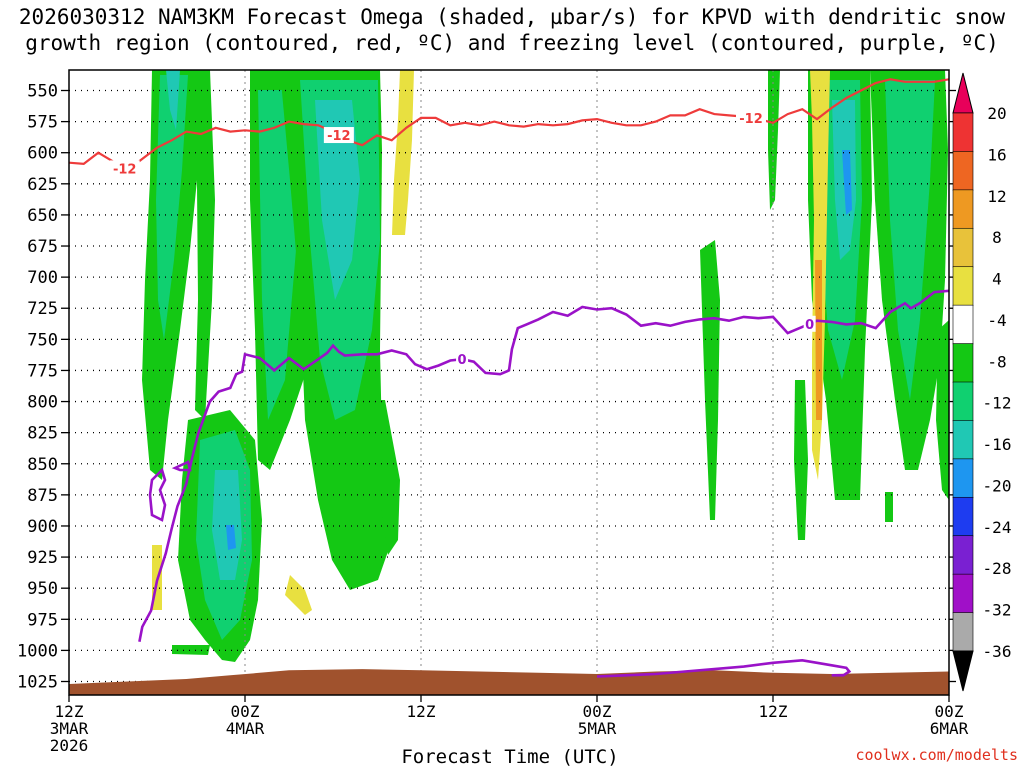 The width and height of the screenshot is (1024, 768). I want to click on y-tick-label: 650, so click(42, 216).